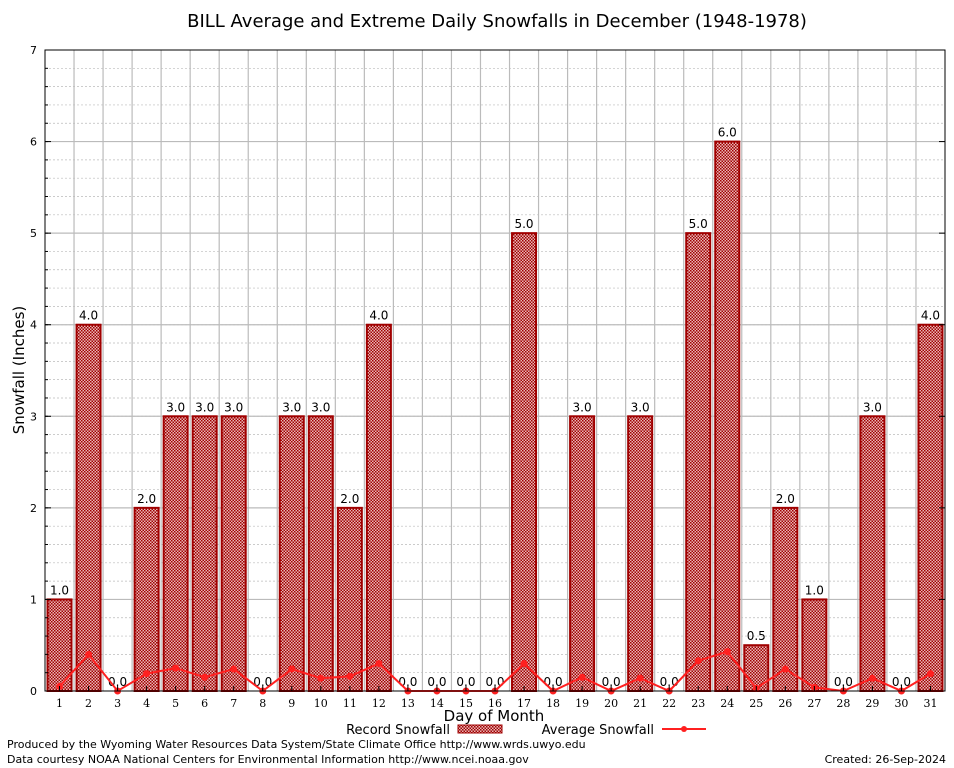 The image size is (954, 768). Describe the element at coordinates (204, 703) in the screenshot. I see `x-tick-label: 6` at that location.